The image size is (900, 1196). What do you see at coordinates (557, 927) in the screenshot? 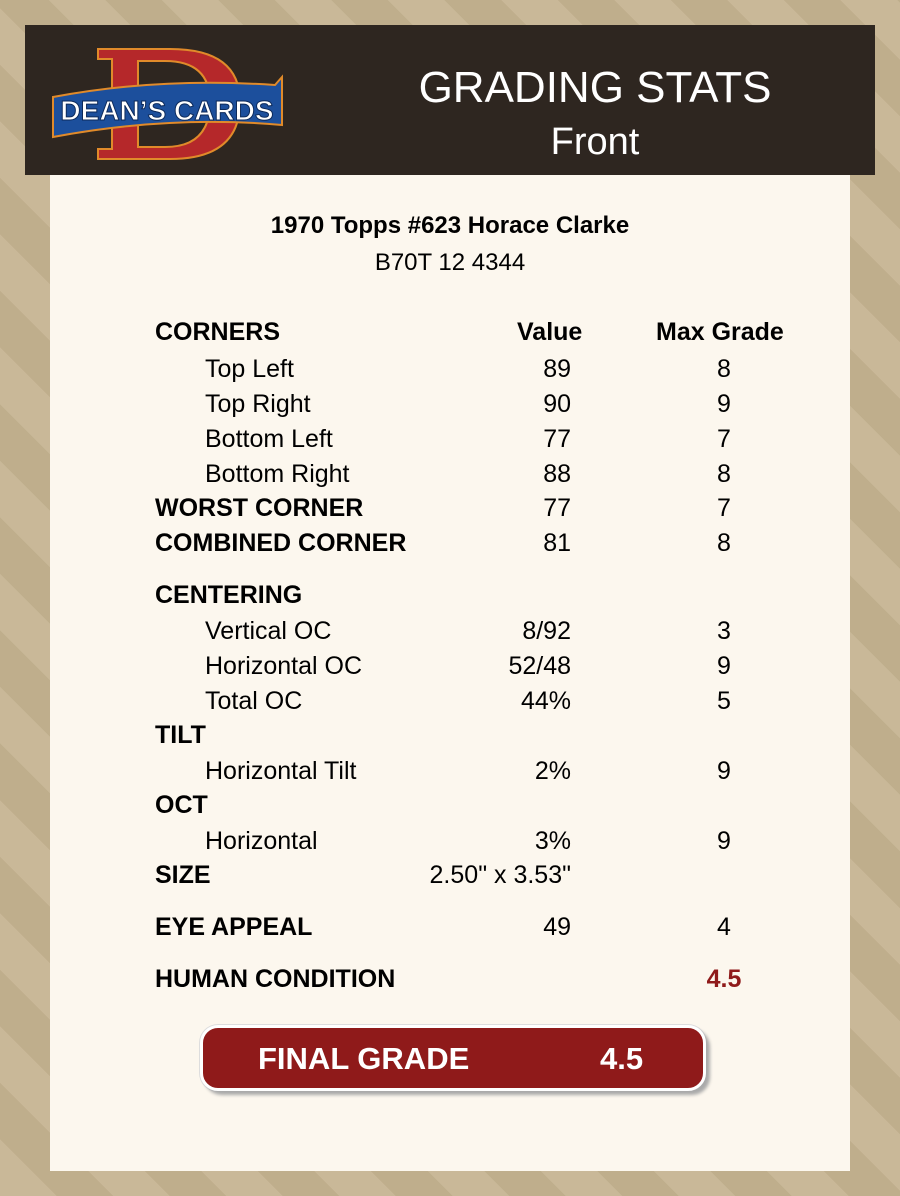
I see `stat-value: 49` at bounding box center [557, 927].